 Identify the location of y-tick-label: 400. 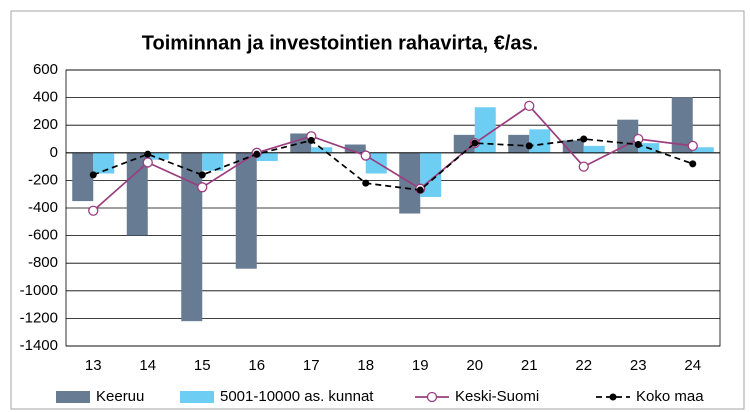
(45, 97).